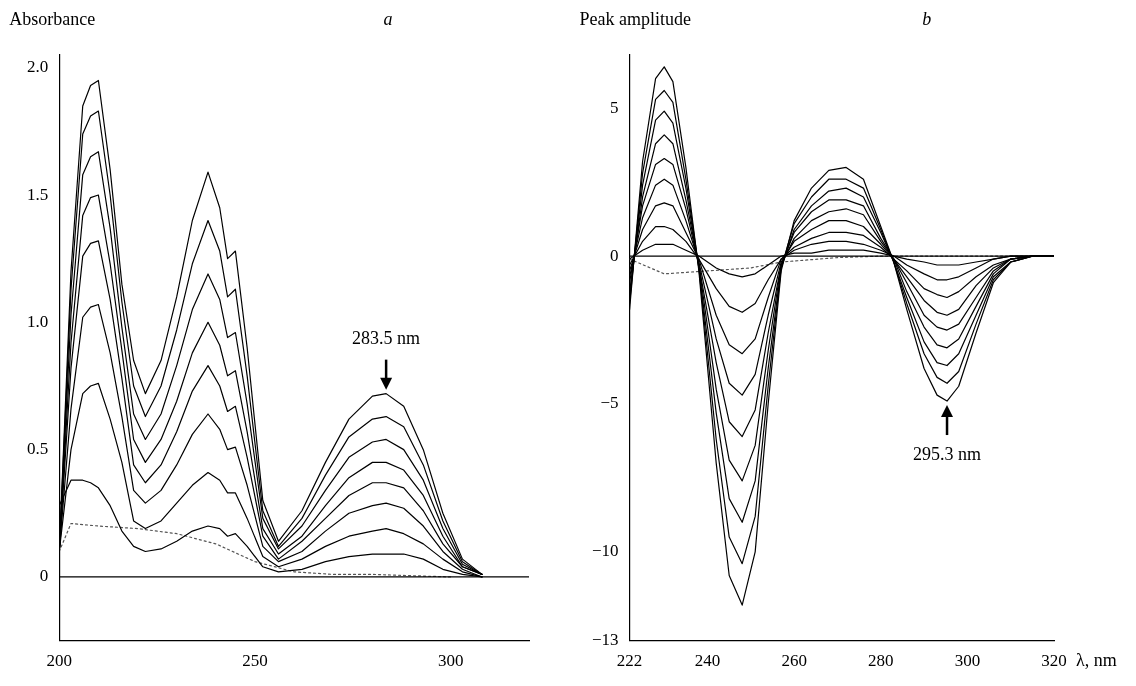 This screenshot has height=686, width=1136. I want to click on annotation: 295.3 nm, so click(947, 453).